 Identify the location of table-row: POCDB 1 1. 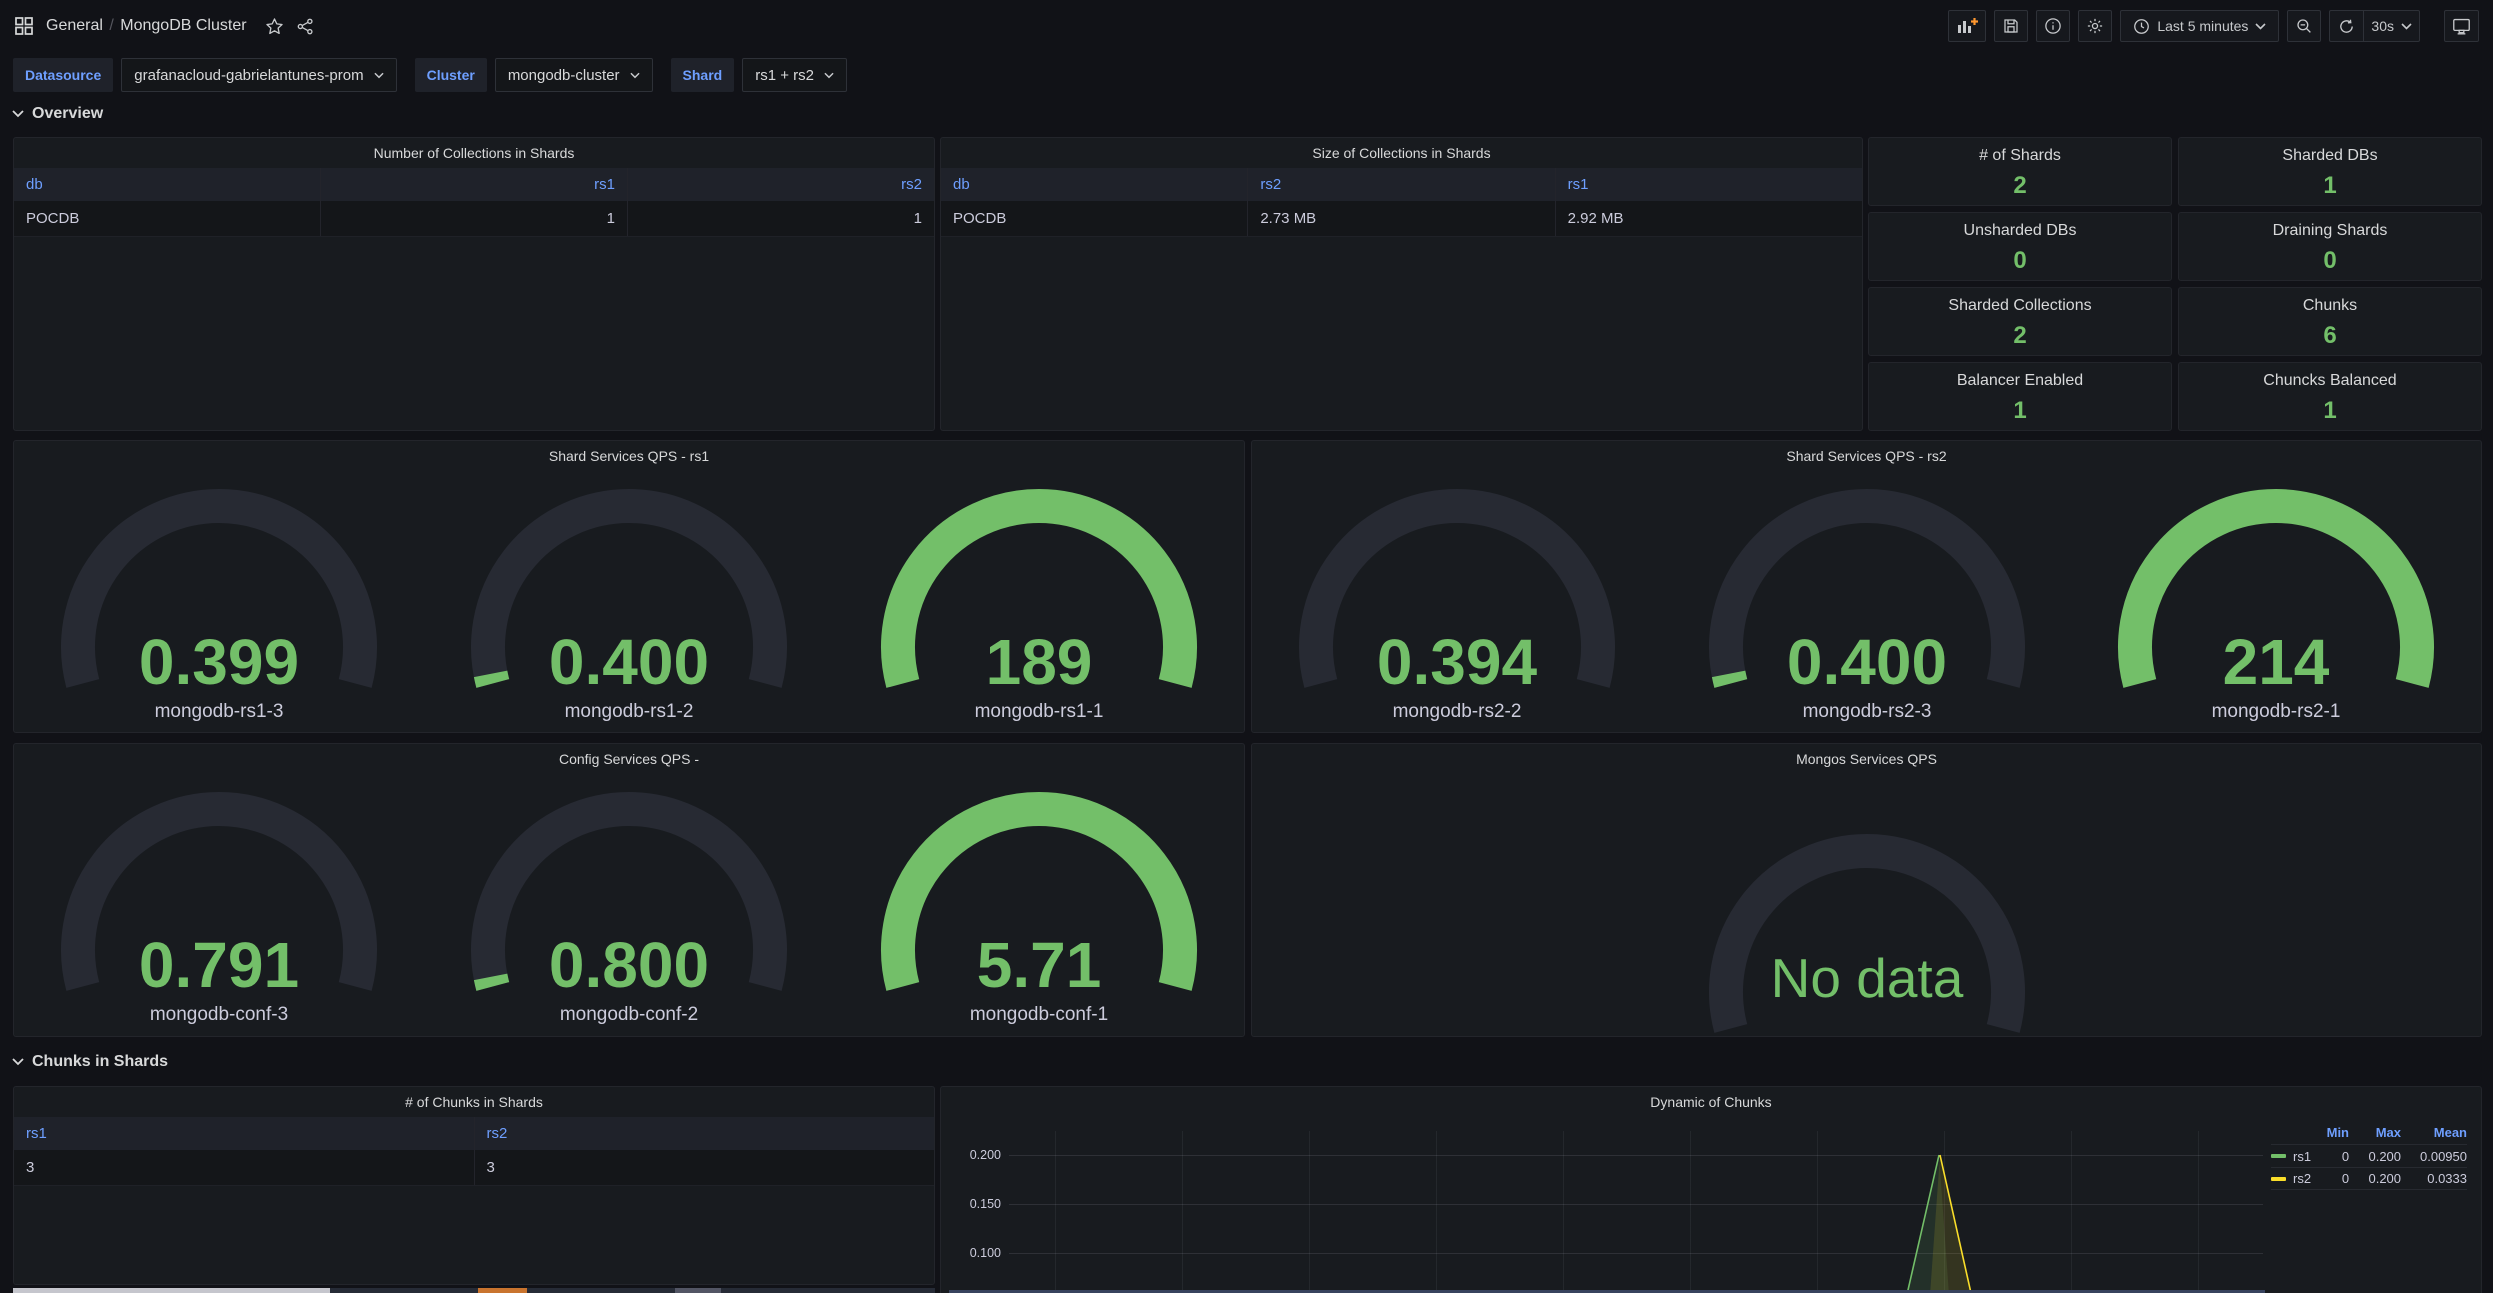
(474, 219).